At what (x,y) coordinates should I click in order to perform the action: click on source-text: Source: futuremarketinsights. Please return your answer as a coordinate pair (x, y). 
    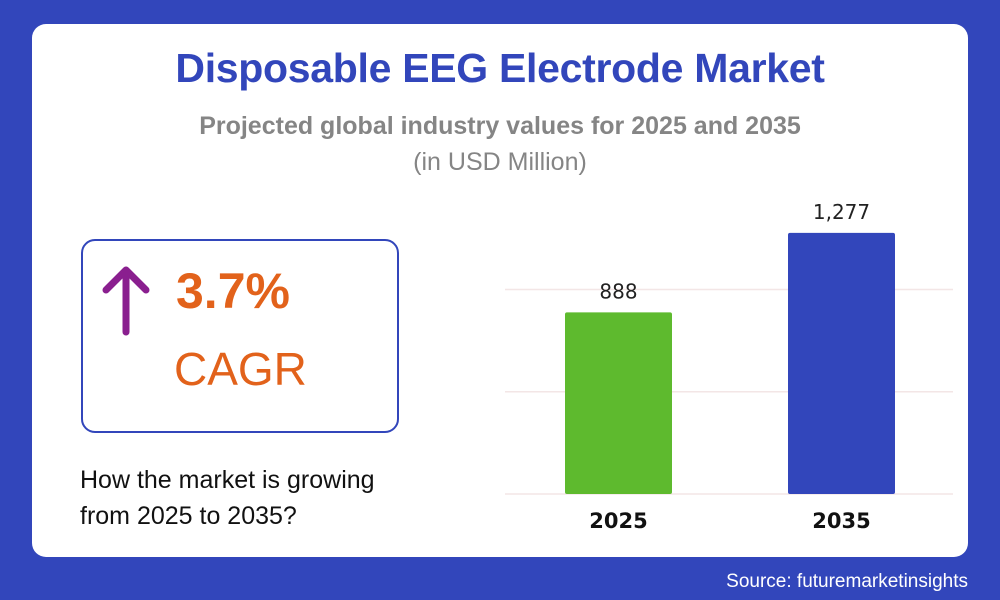
    Looking at the image, I should click on (847, 581).